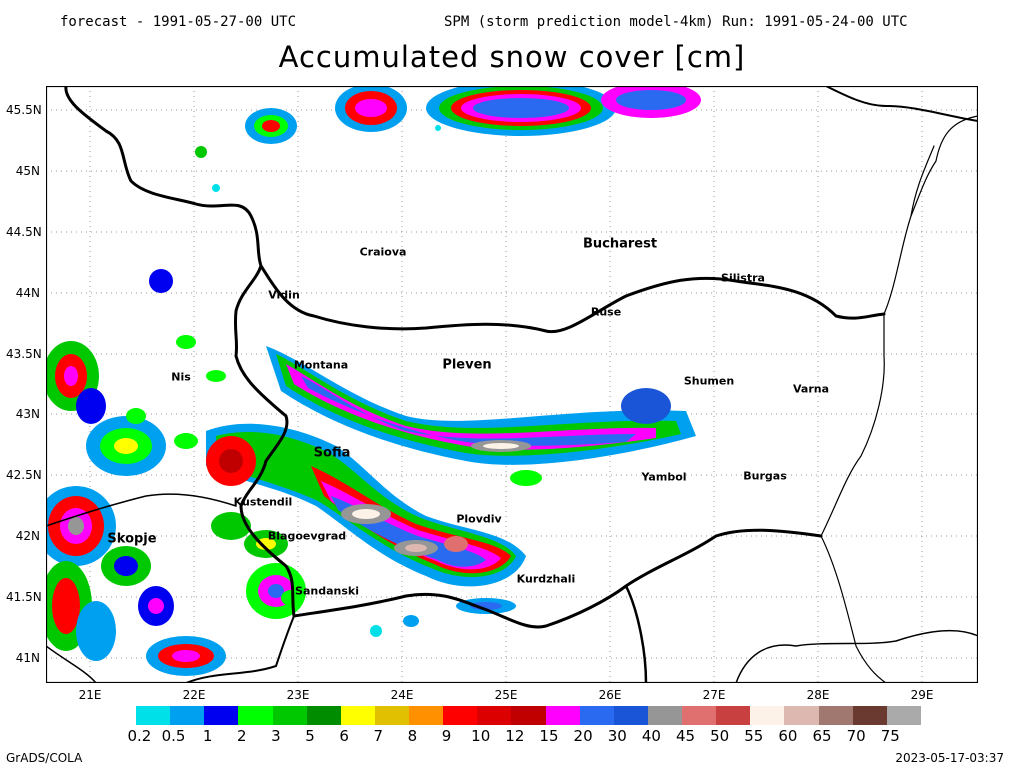 The image size is (1024, 768). I want to click on colorbar-label: 0.2, so click(139, 736).